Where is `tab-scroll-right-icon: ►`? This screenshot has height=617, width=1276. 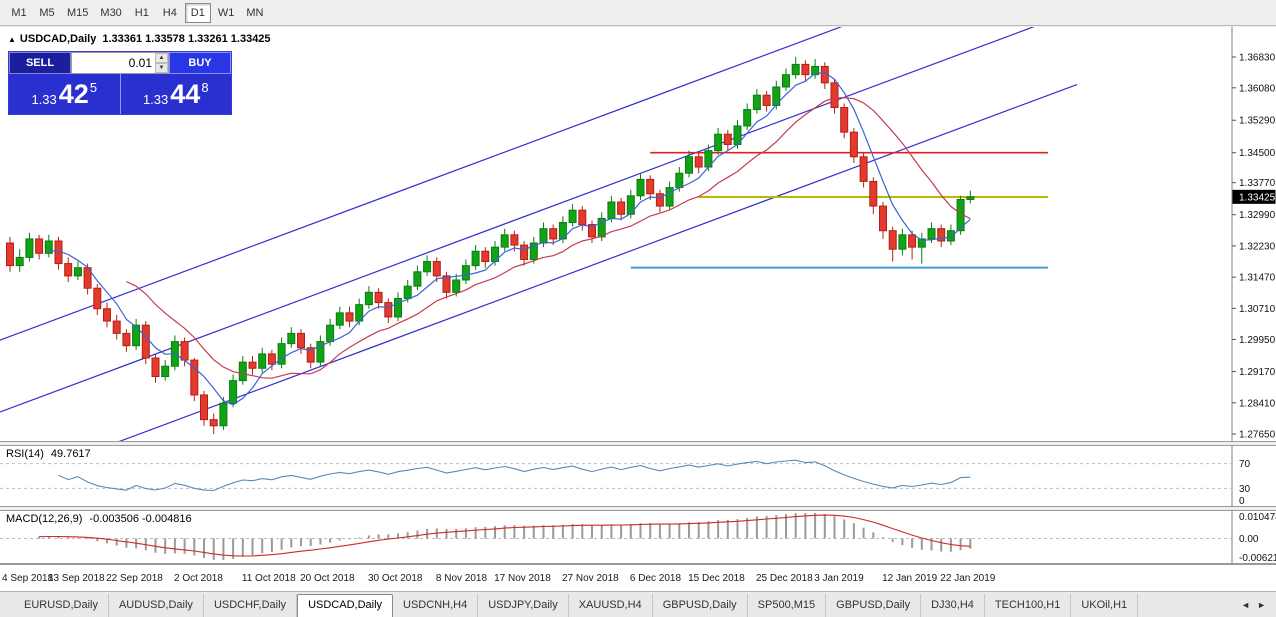 tab-scroll-right-icon: ► is located at coordinates (1261, 604).